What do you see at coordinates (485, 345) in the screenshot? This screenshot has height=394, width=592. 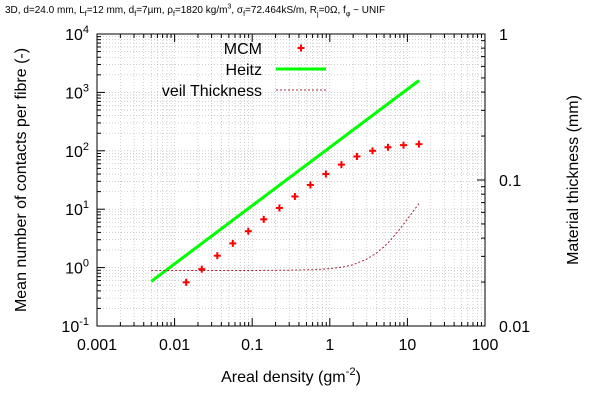 I see `x-tick-label: 100` at bounding box center [485, 345].